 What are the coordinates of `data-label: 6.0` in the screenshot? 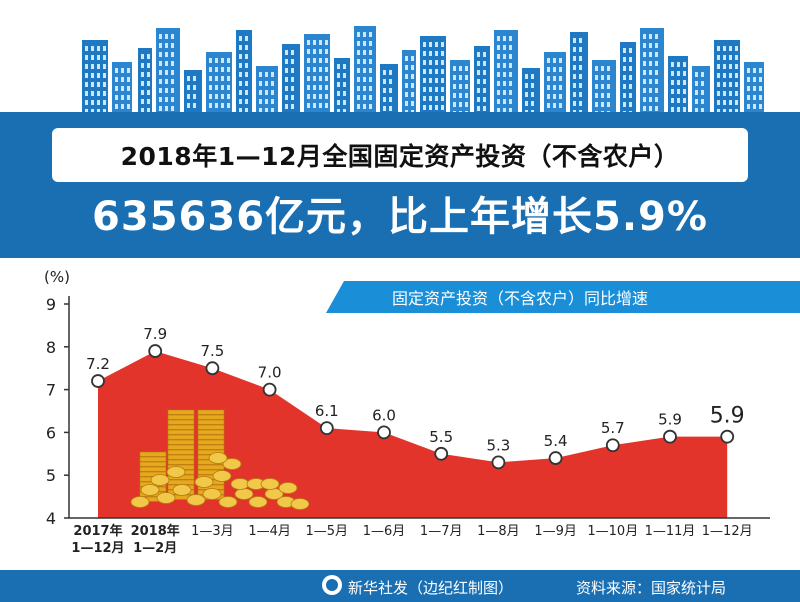 It's located at (384, 415).